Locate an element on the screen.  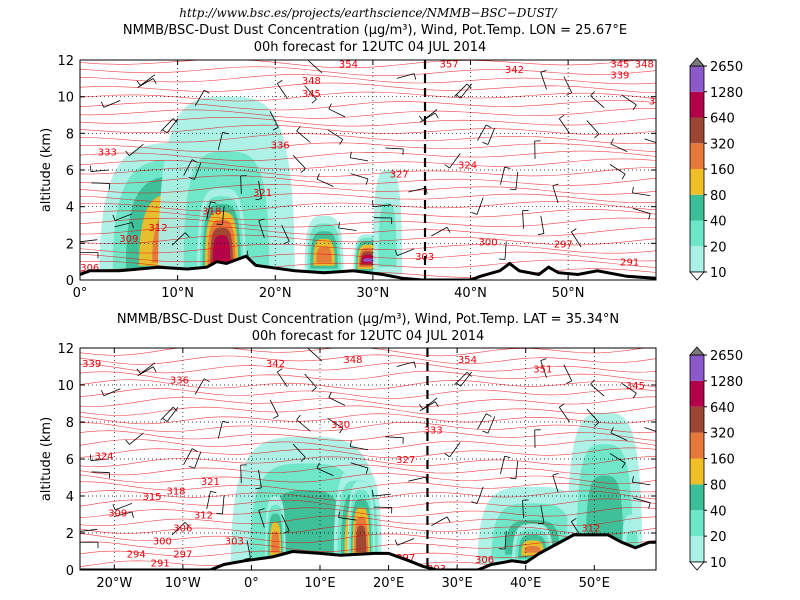
colorbar-tick-label: 1280 is located at coordinates (726, 93).